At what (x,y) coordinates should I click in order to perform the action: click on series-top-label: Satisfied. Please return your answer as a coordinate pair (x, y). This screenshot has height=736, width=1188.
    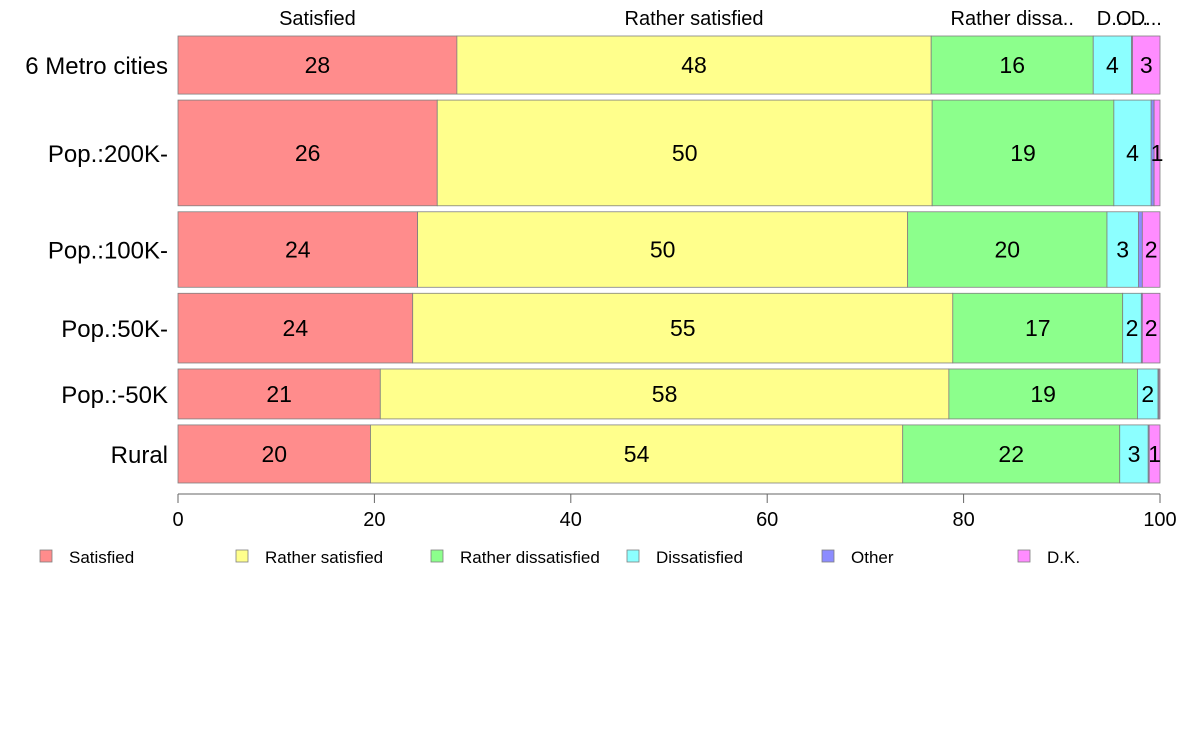
    Looking at the image, I should click on (317, 19).